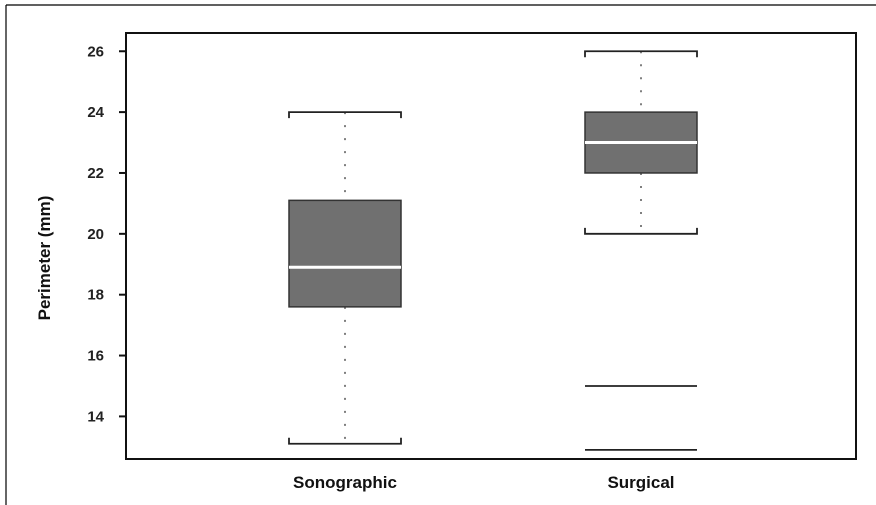 This screenshot has width=876, height=505. What do you see at coordinates (95, 51) in the screenshot?
I see `y-tick-label-26: 26` at bounding box center [95, 51].